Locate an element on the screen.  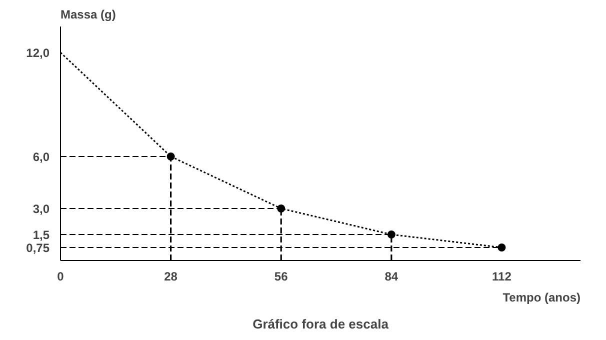
x-tick-label: 0 is located at coordinates (60, 277).